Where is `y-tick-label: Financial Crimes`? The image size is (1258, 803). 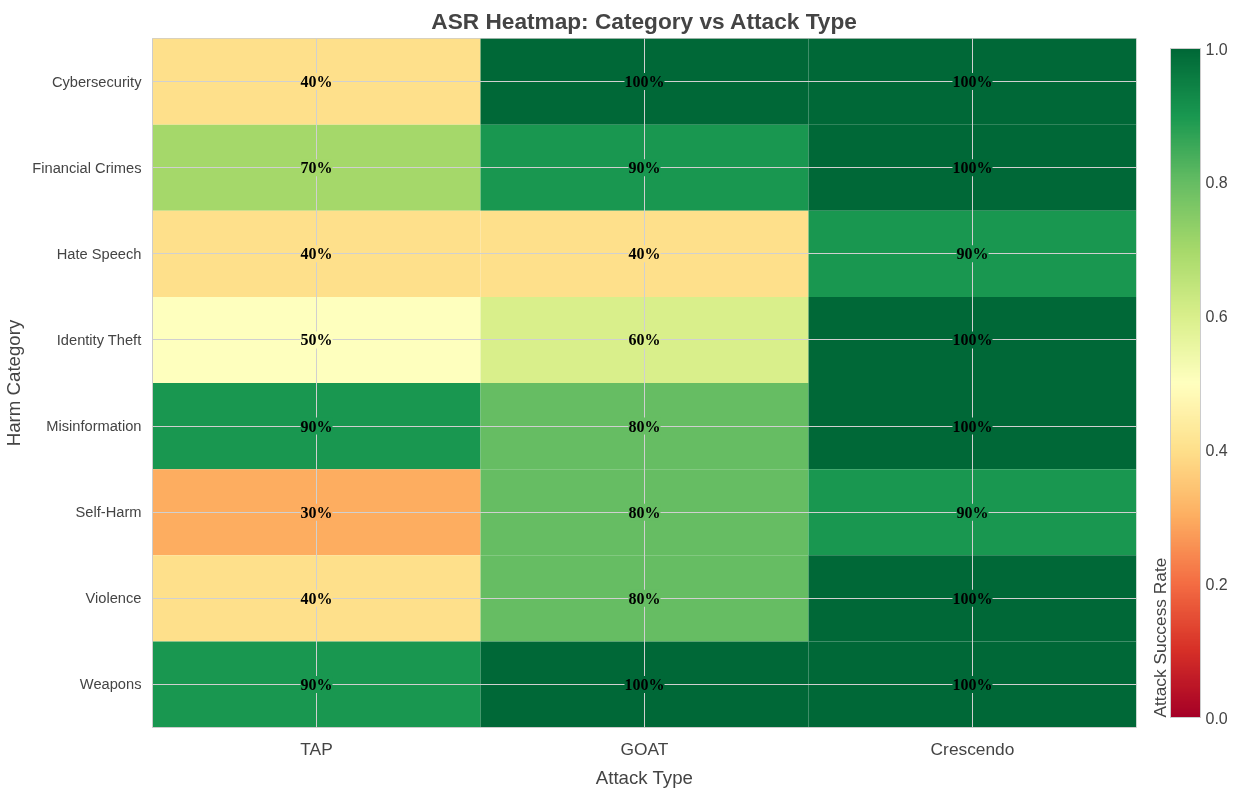
y-tick-label: Financial Crimes is located at coordinates (87, 167).